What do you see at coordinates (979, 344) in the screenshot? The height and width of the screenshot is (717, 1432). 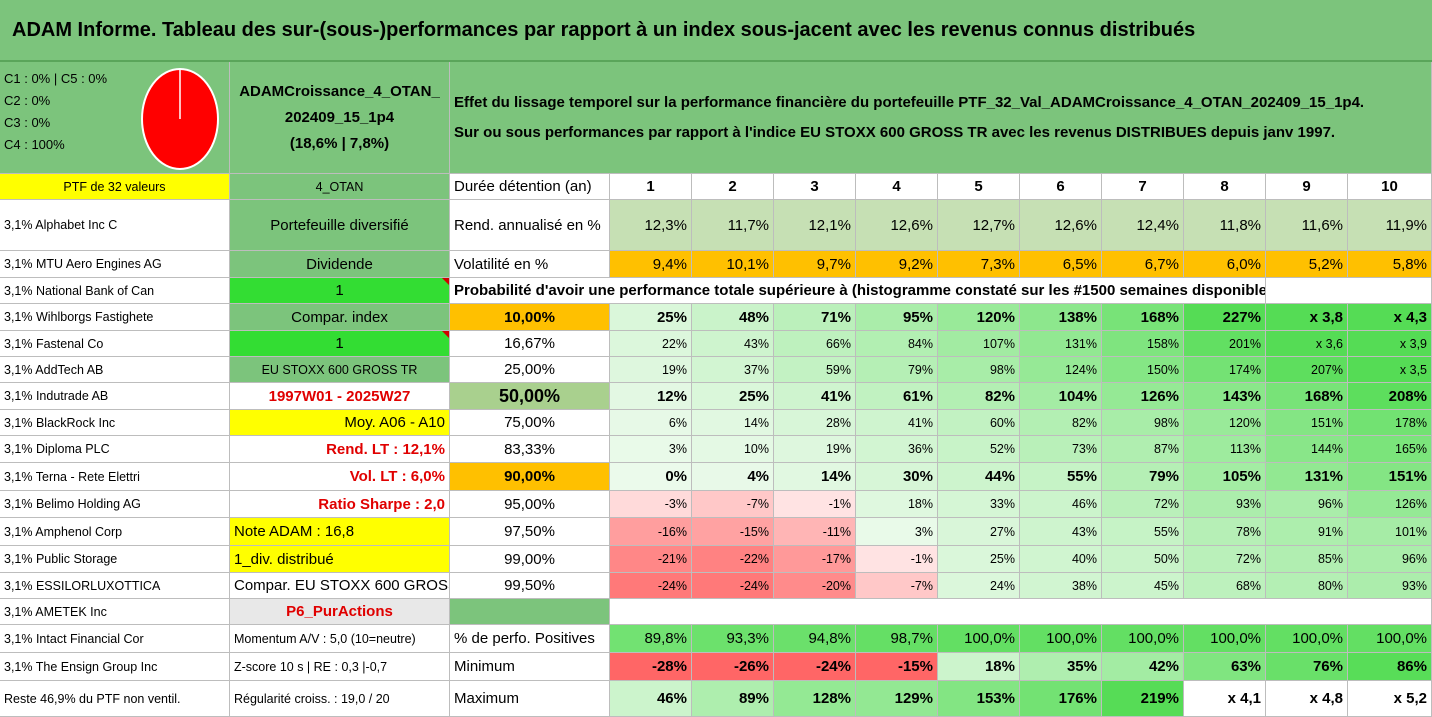 I see `probability-value: 107%` at bounding box center [979, 344].